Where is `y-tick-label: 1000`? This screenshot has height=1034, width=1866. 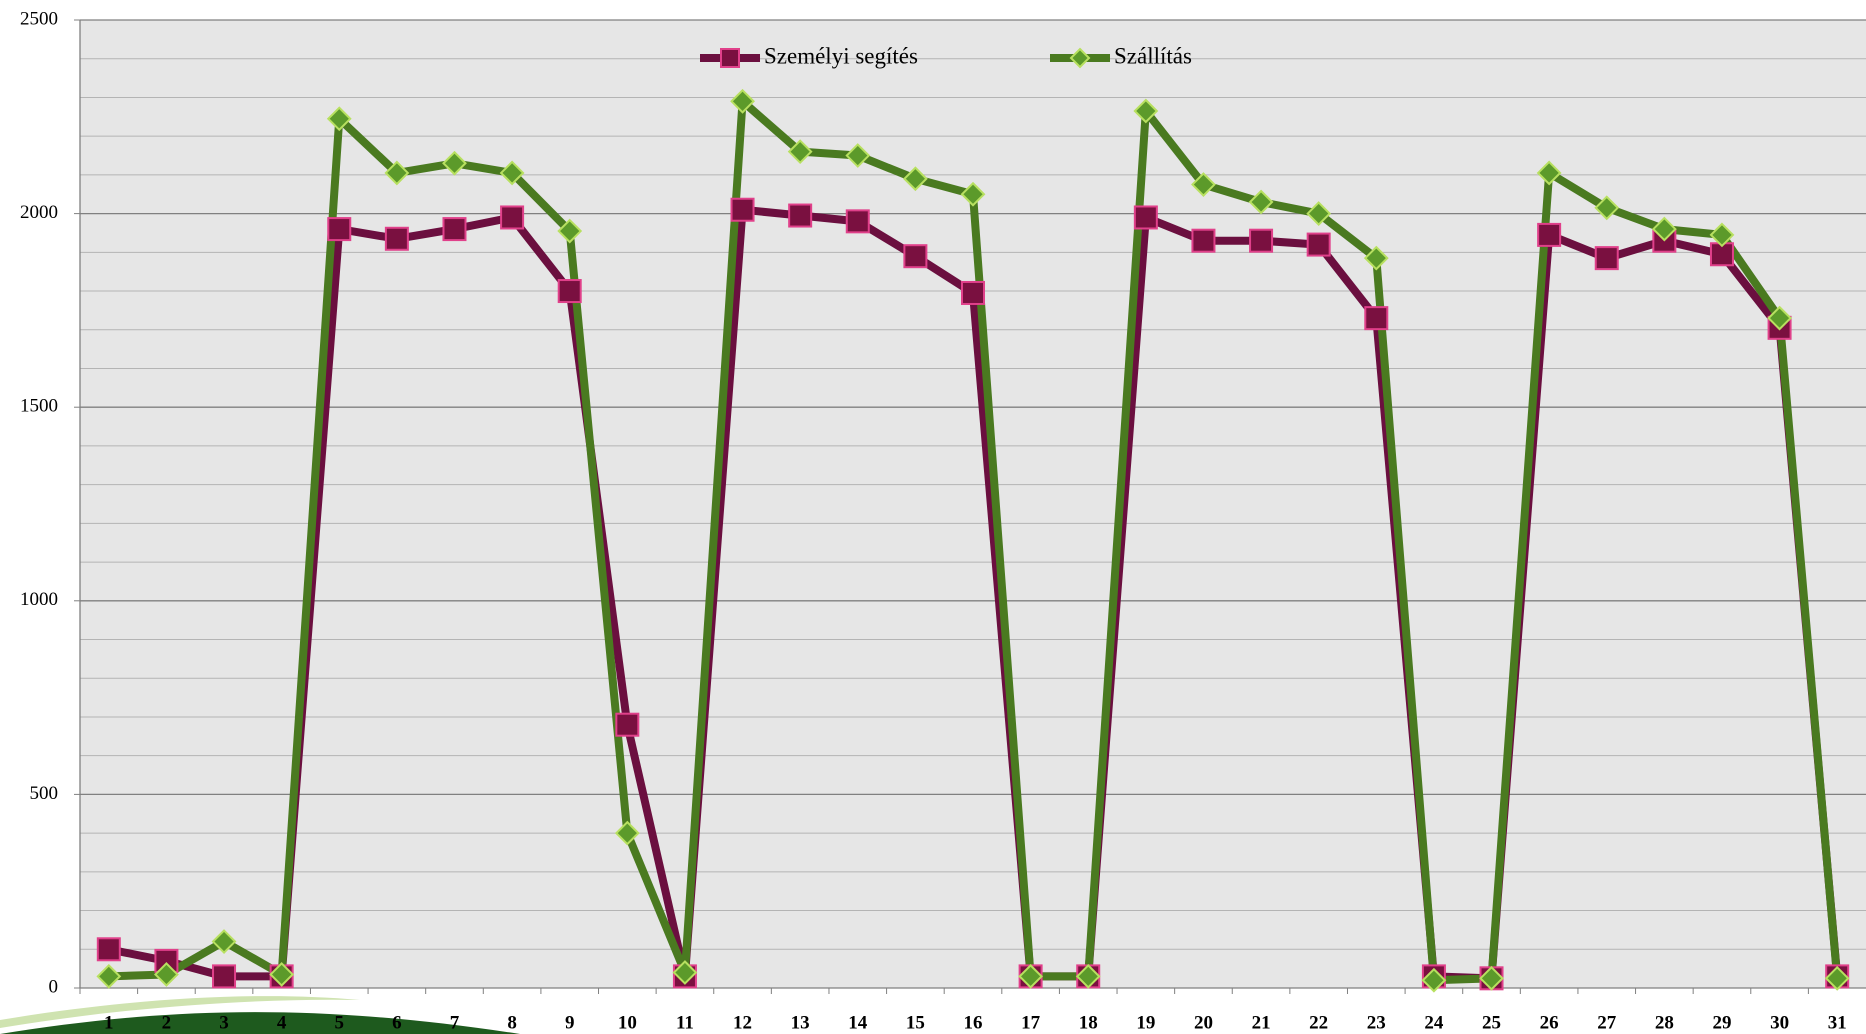 y-tick-label: 1000 is located at coordinates (39, 599).